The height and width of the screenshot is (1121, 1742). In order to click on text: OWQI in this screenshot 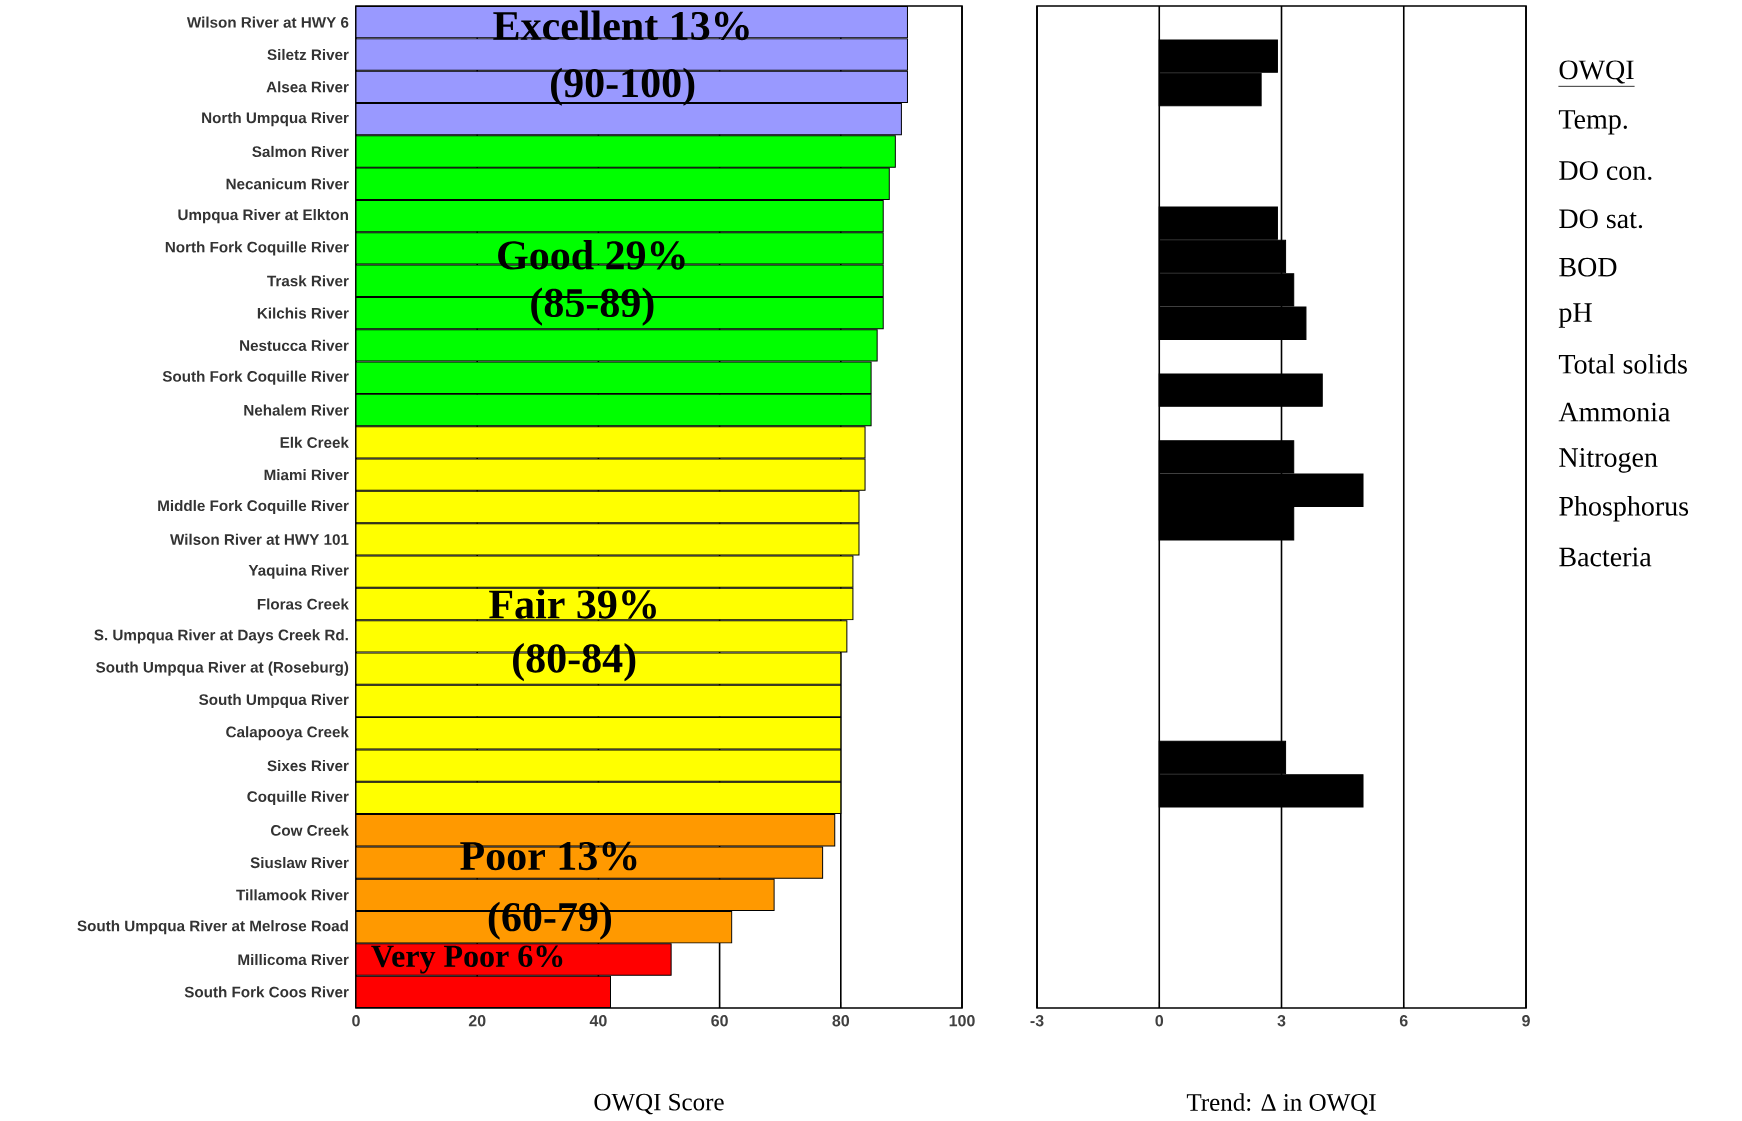, I will do `click(1596, 72)`.